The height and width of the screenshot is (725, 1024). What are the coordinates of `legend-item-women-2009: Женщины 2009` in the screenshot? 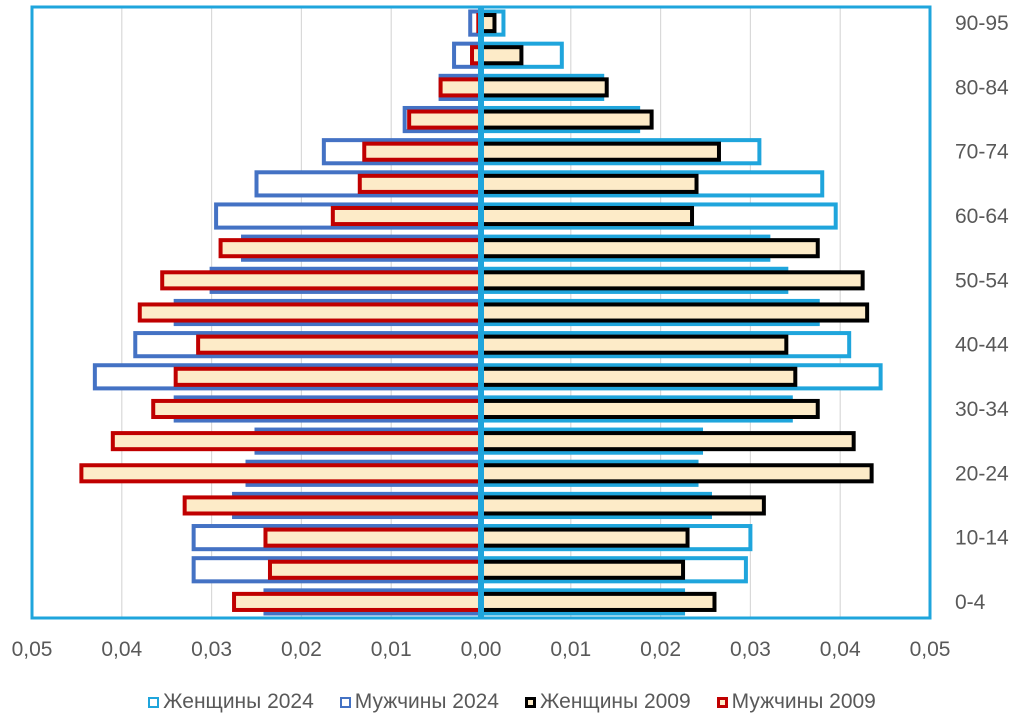 It's located at (608, 702).